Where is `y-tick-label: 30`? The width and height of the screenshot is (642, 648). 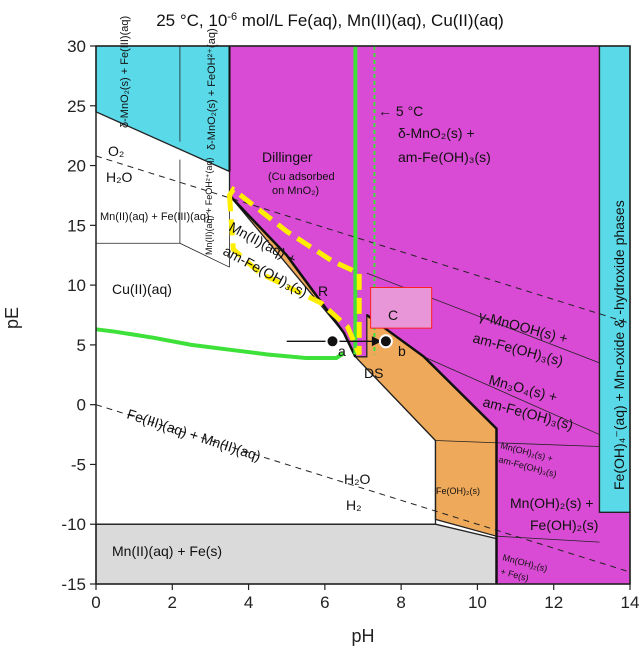 y-tick-label: 30 is located at coordinates (76, 46).